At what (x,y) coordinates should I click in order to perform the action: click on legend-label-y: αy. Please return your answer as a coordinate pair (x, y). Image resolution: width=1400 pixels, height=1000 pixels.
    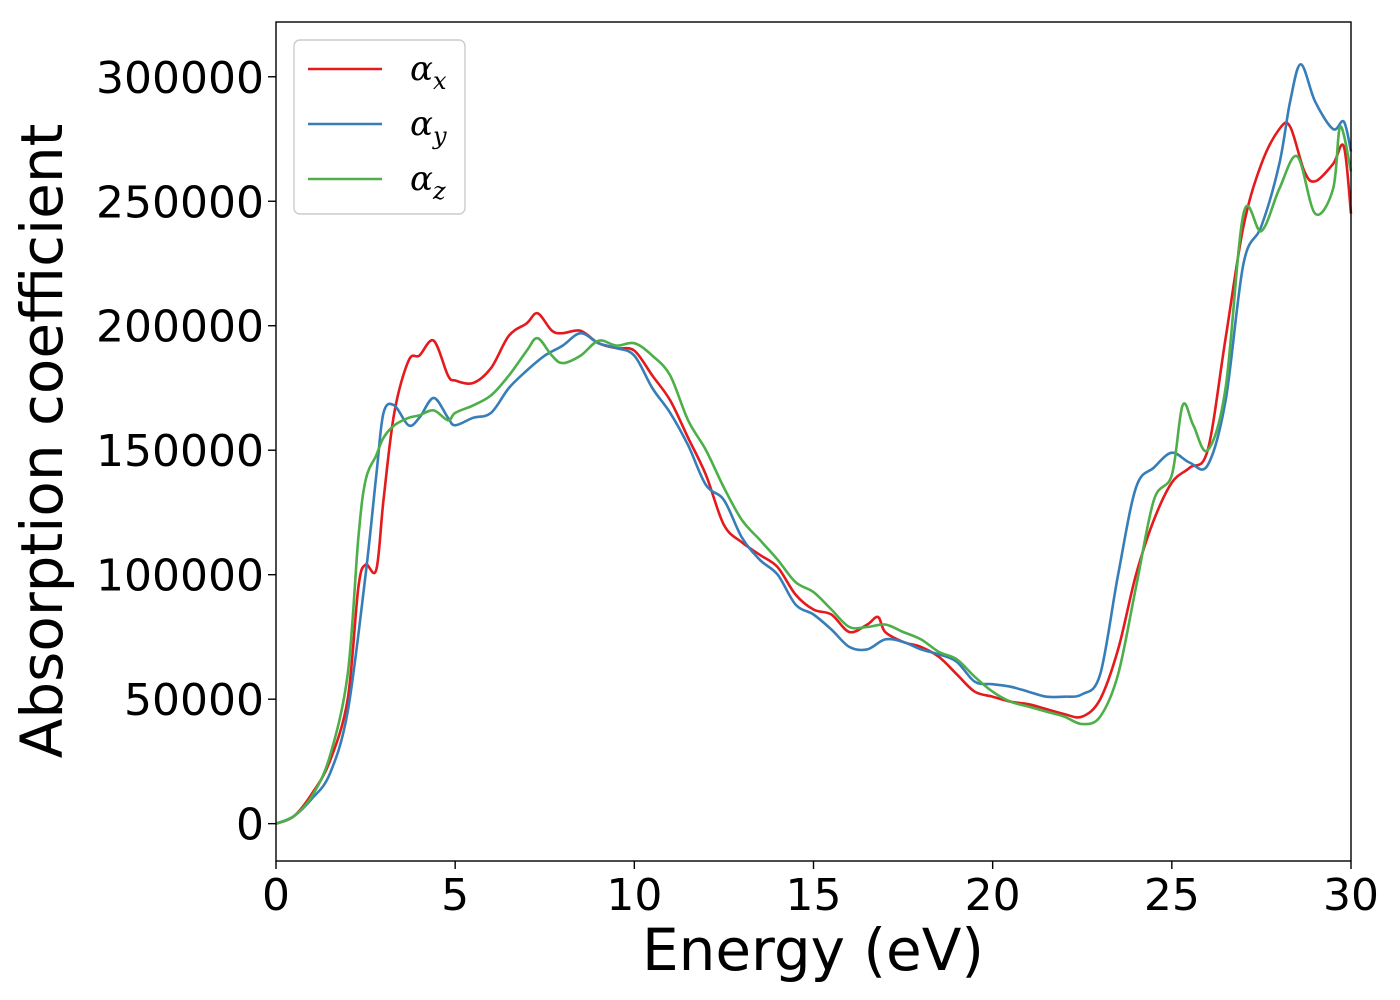
    Looking at the image, I should click on (428, 127).